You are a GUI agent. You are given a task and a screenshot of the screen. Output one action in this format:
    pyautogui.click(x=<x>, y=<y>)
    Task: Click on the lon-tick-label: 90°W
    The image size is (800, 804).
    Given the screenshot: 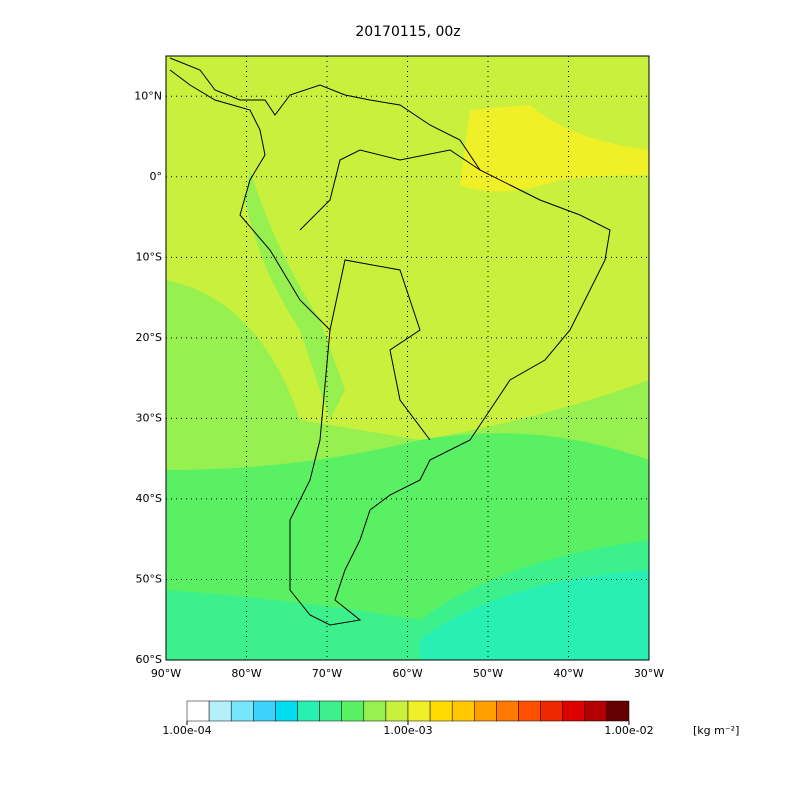 What is the action you would take?
    pyautogui.click(x=166, y=673)
    